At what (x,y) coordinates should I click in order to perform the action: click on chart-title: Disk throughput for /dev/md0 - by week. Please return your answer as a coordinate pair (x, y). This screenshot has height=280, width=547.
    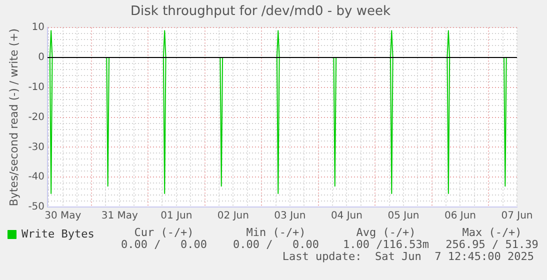
    Looking at the image, I should click on (260, 12).